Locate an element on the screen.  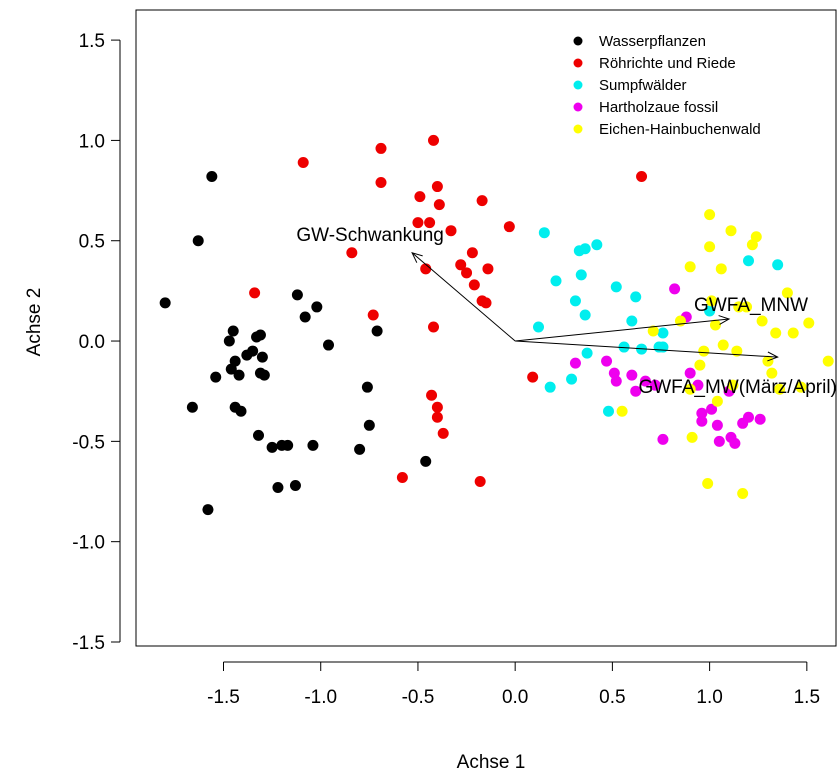
x-tick-label: 0.0 is located at coordinates (515, 697).